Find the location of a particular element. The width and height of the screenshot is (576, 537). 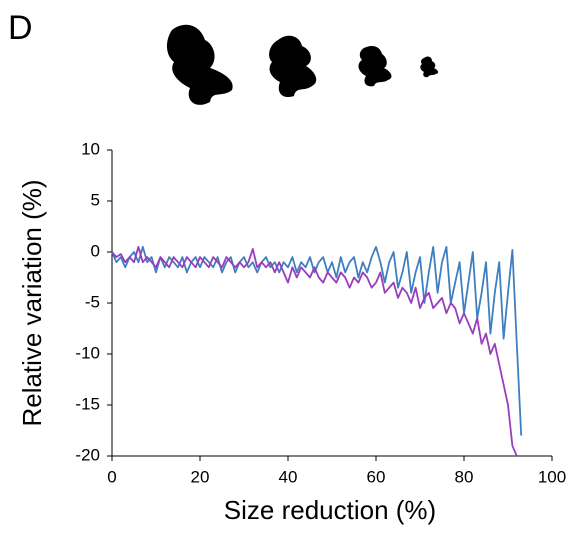

y-tick-label: -10 is located at coordinates (87, 352).